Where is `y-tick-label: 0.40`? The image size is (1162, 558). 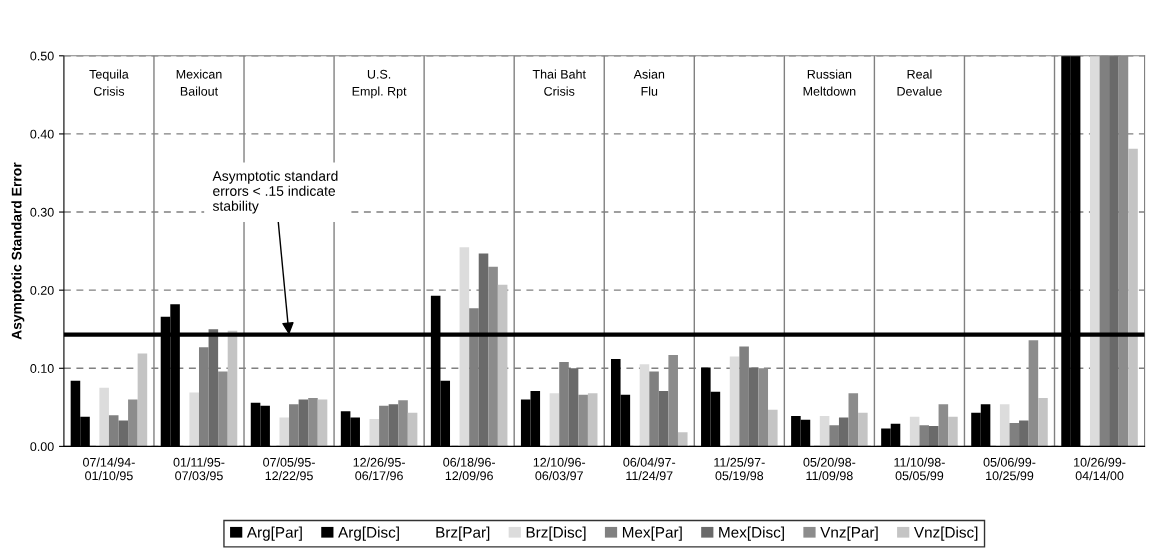 y-tick-label: 0.40 is located at coordinates (42, 134).